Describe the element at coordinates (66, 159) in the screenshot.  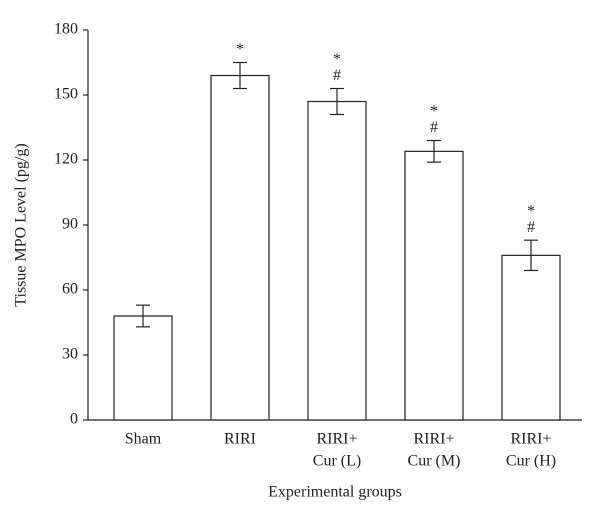
I see `y-tick-label: 120` at that location.